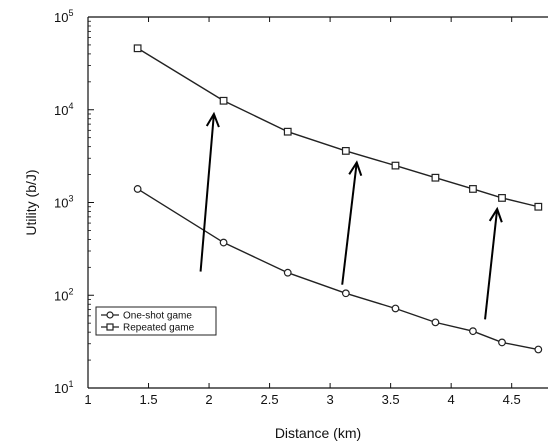 This screenshot has height=444, width=557. What do you see at coordinates (110, 315) in the screenshot?
I see `legend-marker-one-shot` at bounding box center [110, 315].